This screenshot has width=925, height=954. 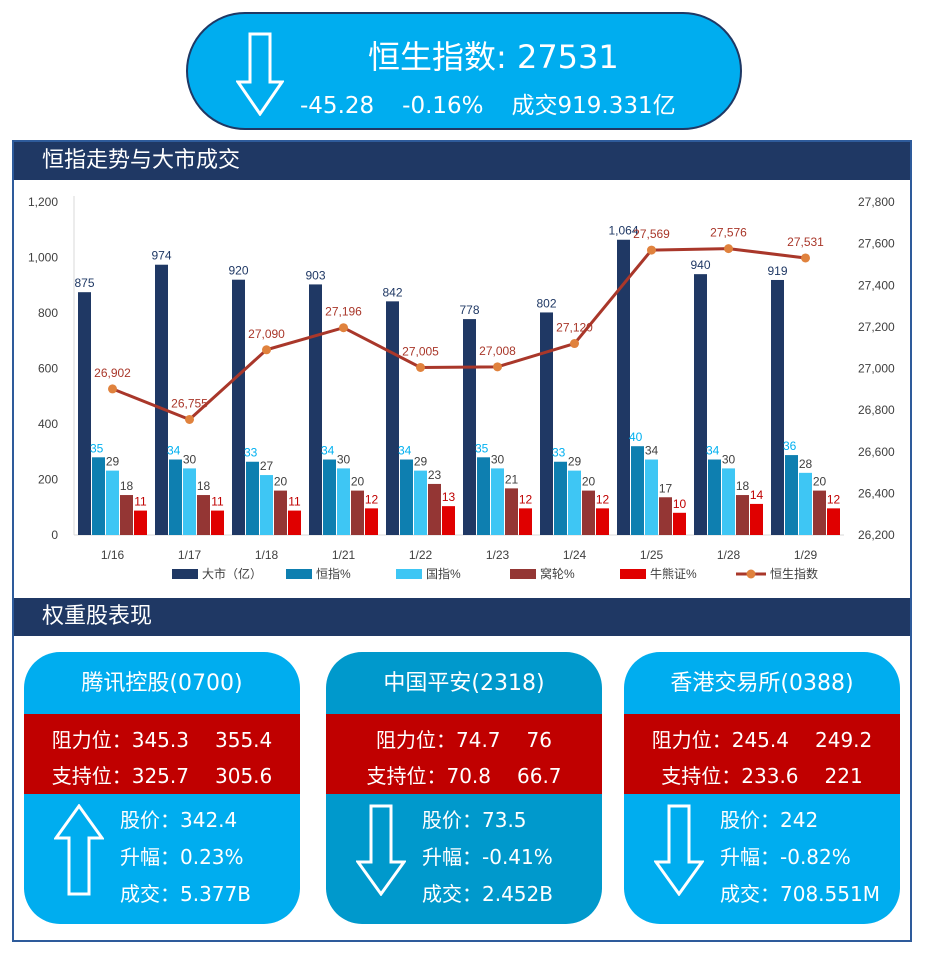 What do you see at coordinates (539, 740) in the screenshot?
I see `resistance-2: 76` at bounding box center [539, 740].